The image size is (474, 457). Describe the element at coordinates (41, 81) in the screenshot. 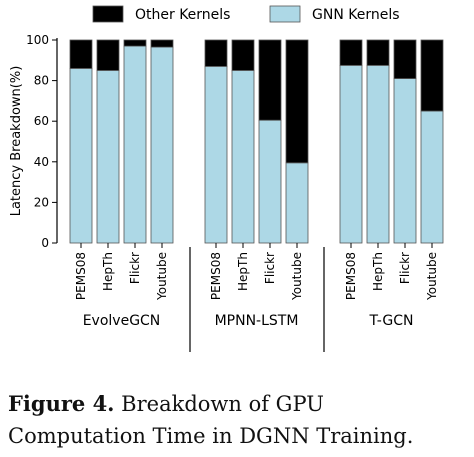

I see `y-tick-label: 80` at that location.